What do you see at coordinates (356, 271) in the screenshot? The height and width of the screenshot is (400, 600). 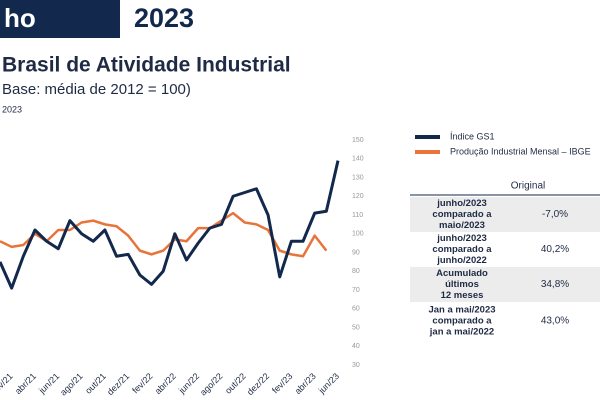 I see `y-tick-label: 80` at bounding box center [356, 271].